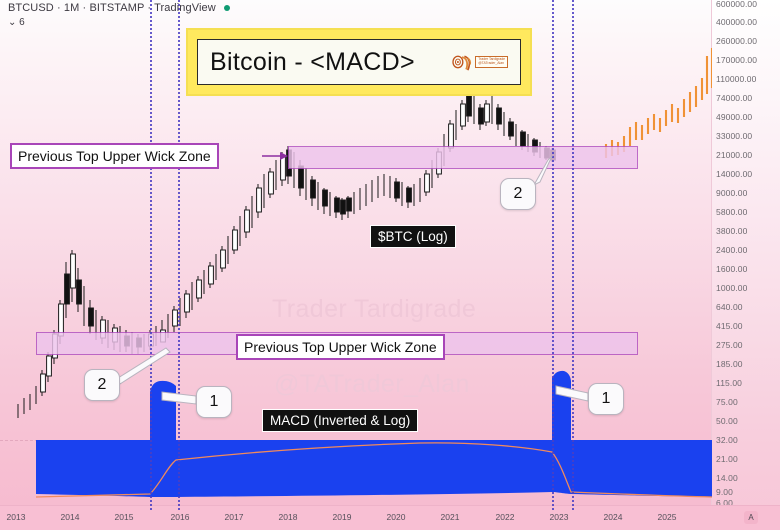 The height and width of the screenshot is (530, 780). What do you see at coordinates (732, 212) in the screenshot?
I see `y-axis-tick: 5800.00` at bounding box center [732, 212].